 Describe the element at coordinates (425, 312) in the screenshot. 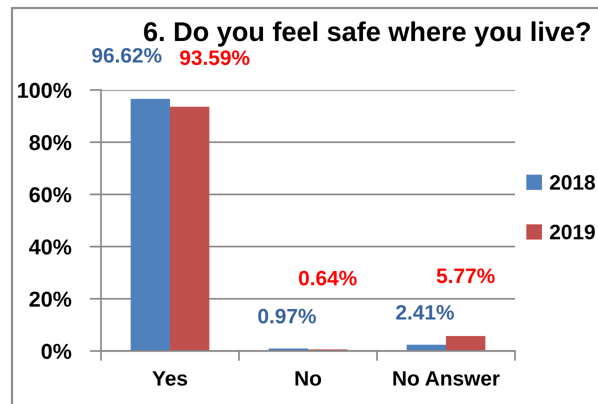

I see `data-label: 2.41%` at that location.